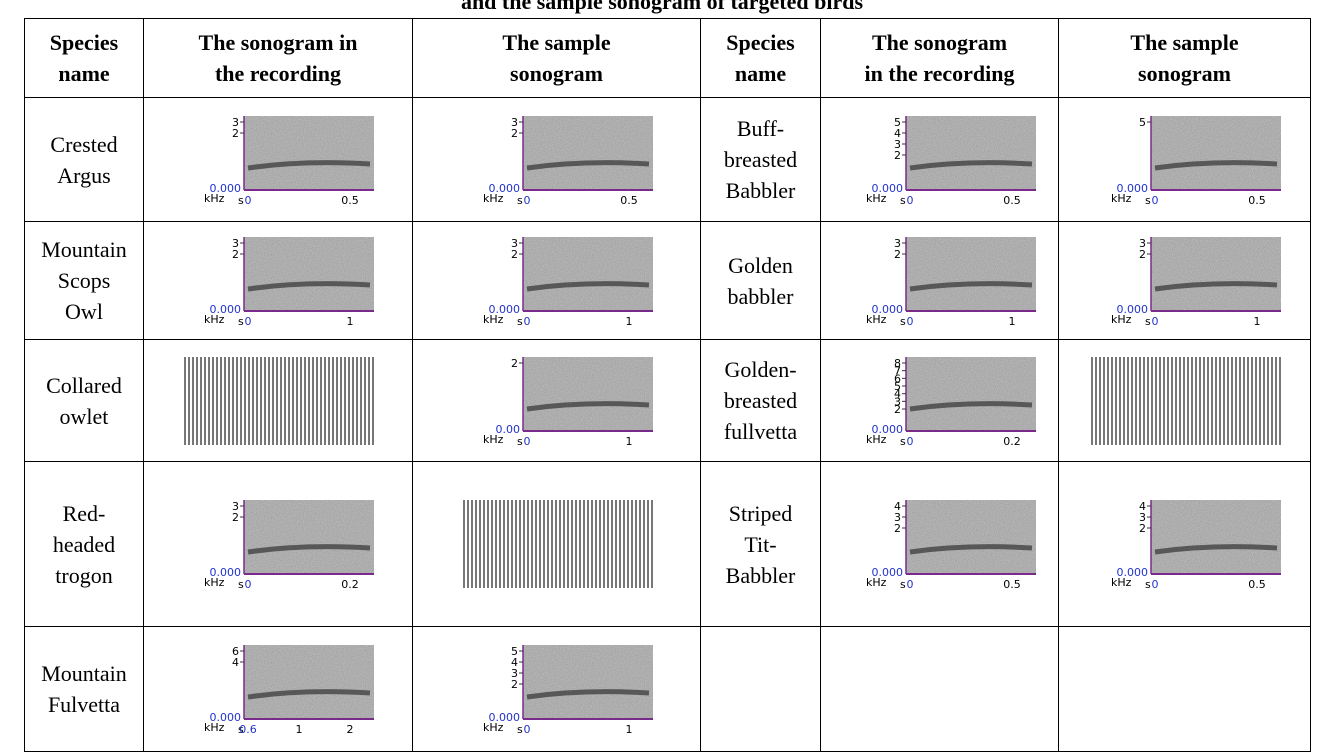 This screenshot has width=1324, height=752. I want to click on sample-sonogram-cell: 3 2 0.000 kHz s 0 1, so click(556, 280).